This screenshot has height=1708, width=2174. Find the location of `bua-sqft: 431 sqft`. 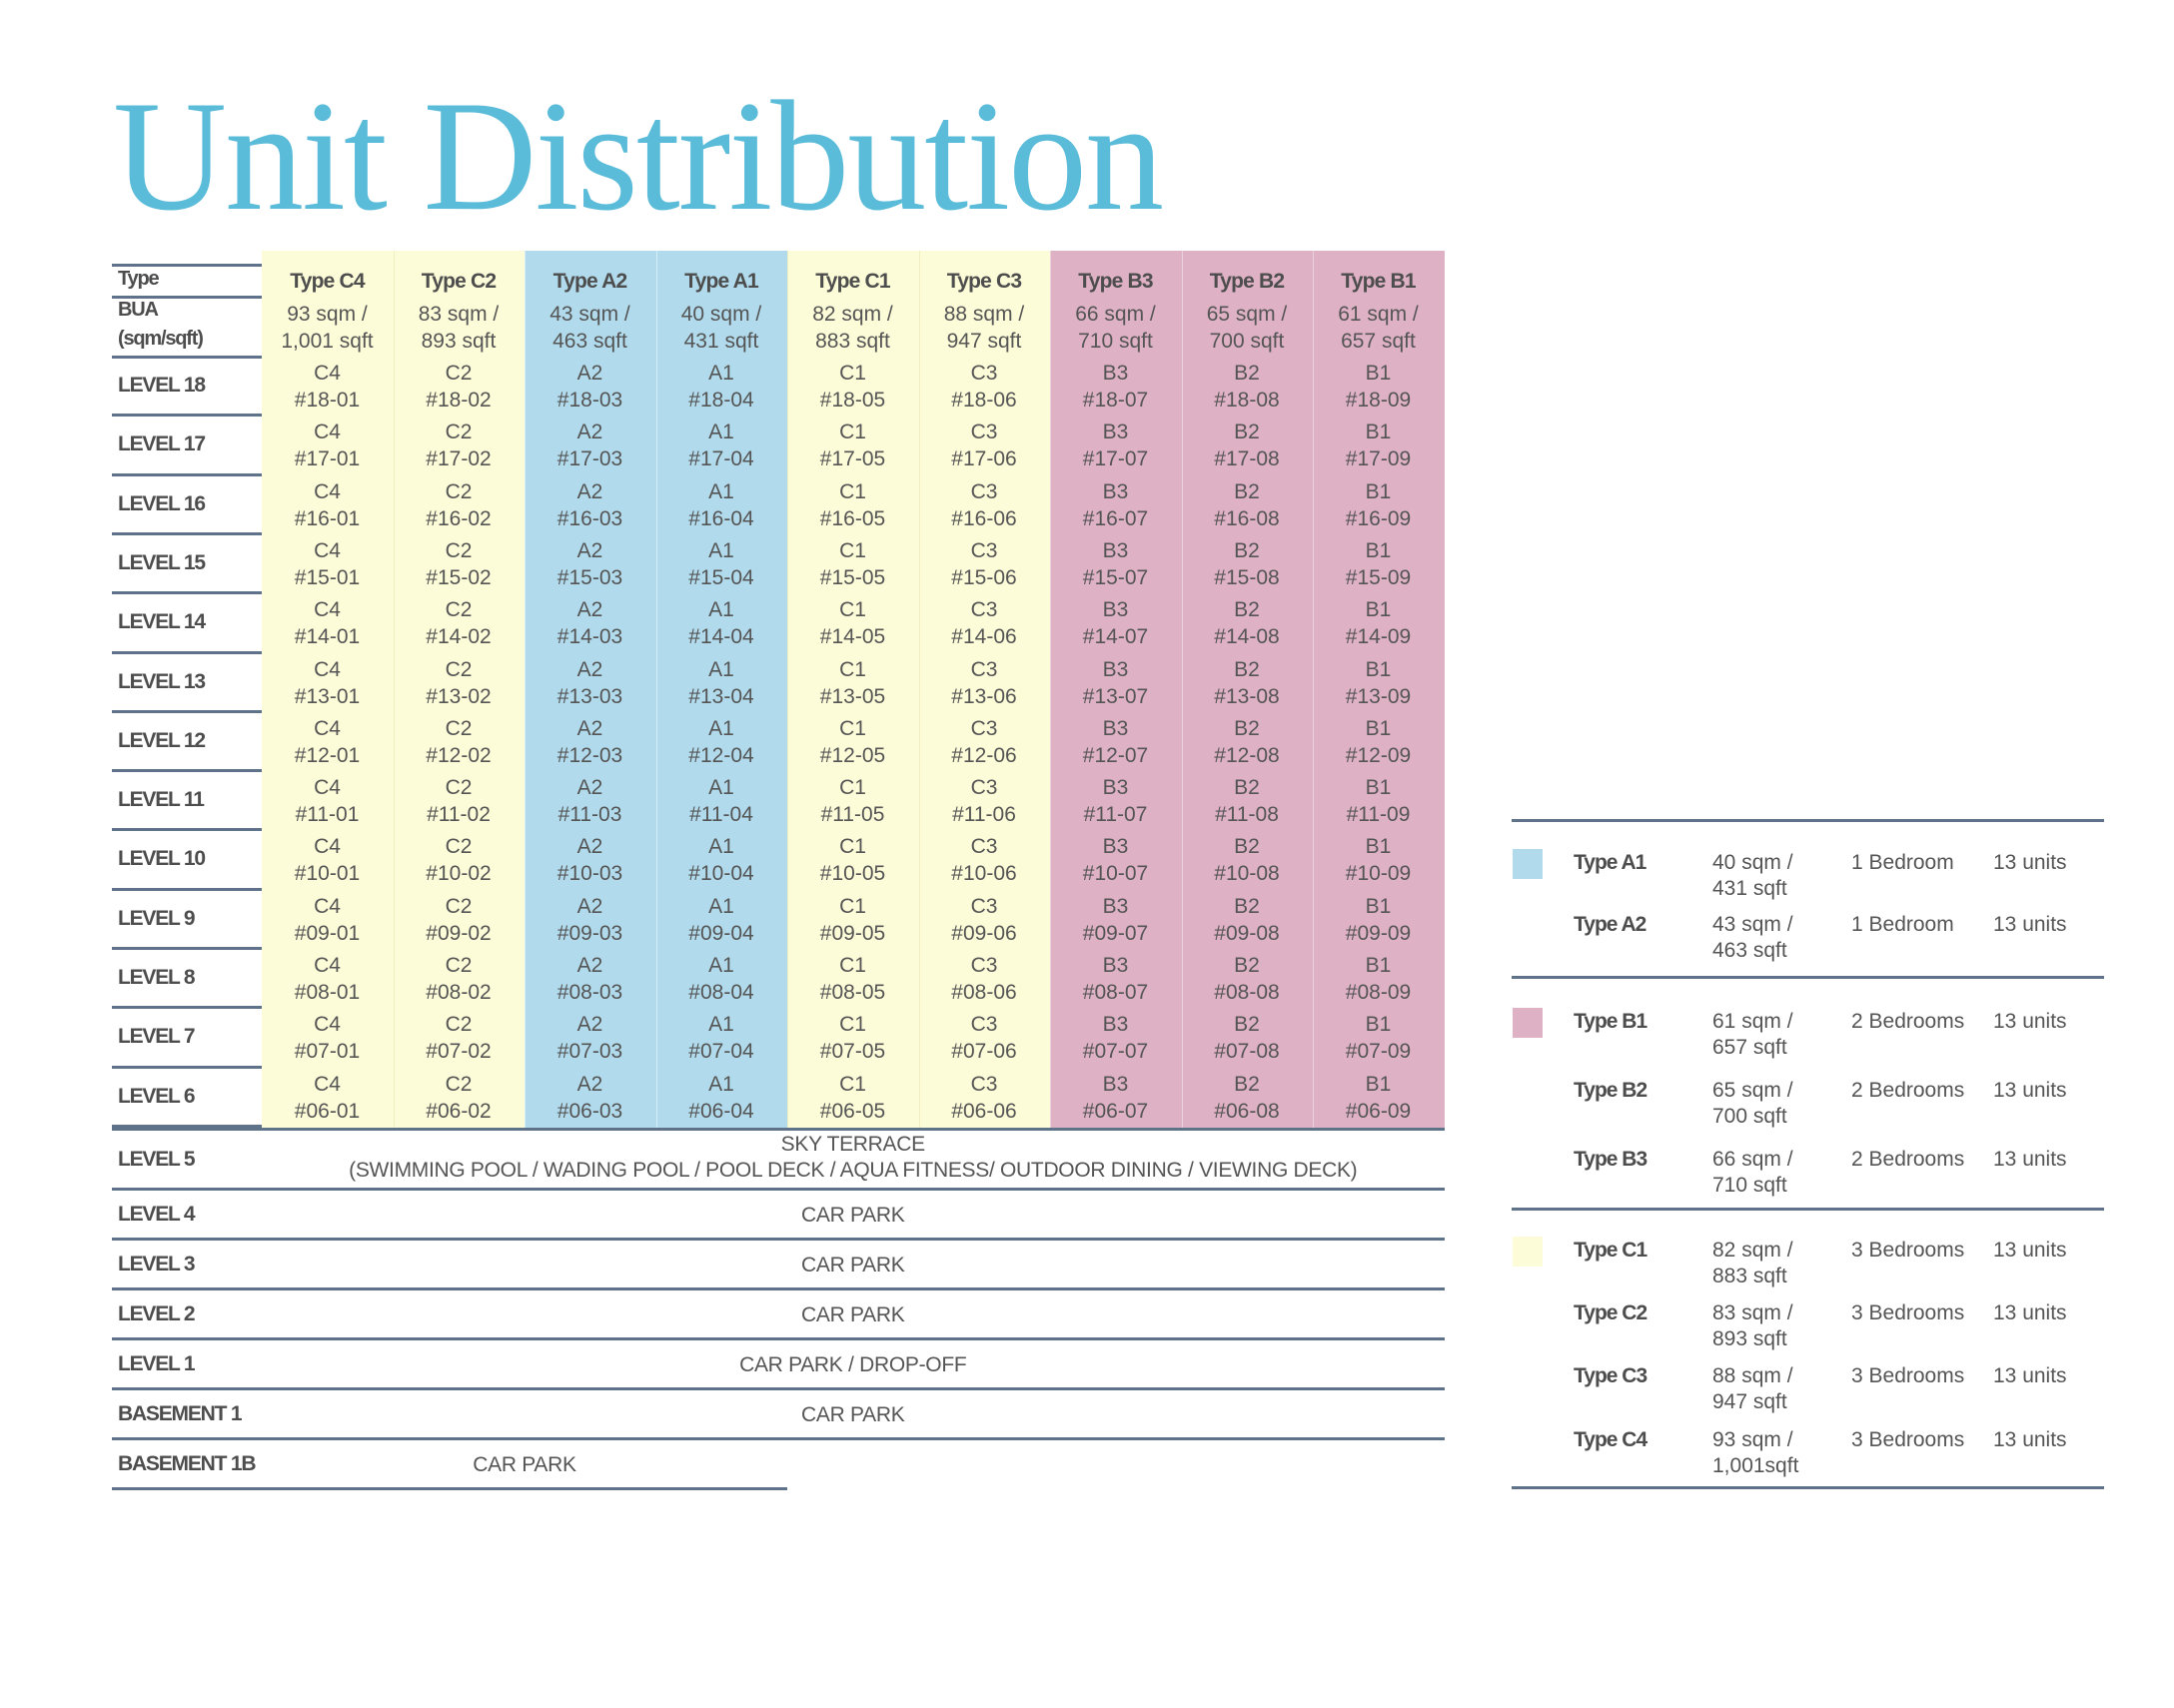

bua-sqft: 431 sqft is located at coordinates (721, 341).